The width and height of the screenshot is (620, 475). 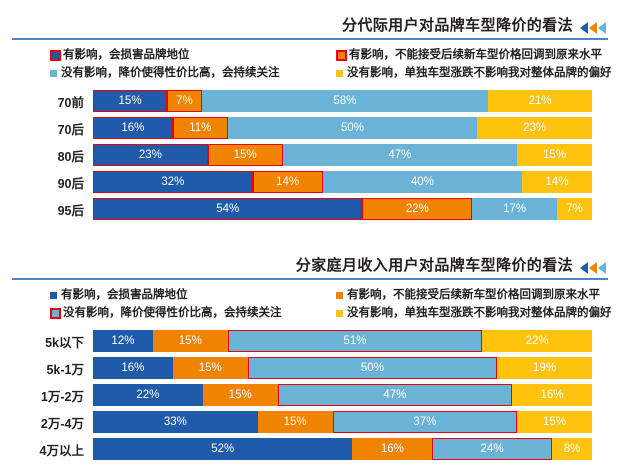 What do you see at coordinates (457, 25) in the screenshot?
I see `page-title: 分代际用户对品牌车型降价的看法` at bounding box center [457, 25].